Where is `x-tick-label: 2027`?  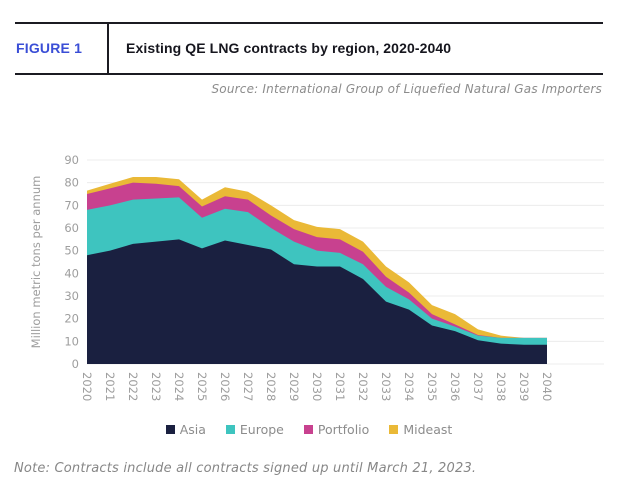
x-tick-label: 2027 is located at coordinates (248, 386).